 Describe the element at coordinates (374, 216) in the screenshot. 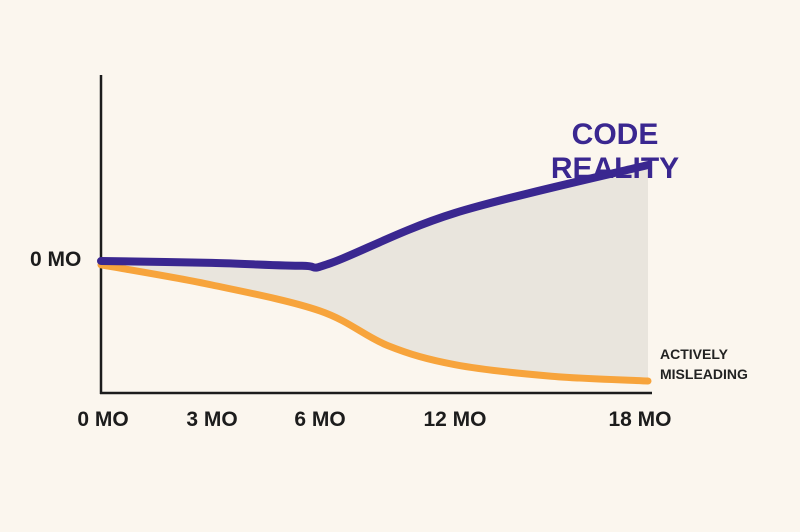

I see `series-code-reality-line` at that location.